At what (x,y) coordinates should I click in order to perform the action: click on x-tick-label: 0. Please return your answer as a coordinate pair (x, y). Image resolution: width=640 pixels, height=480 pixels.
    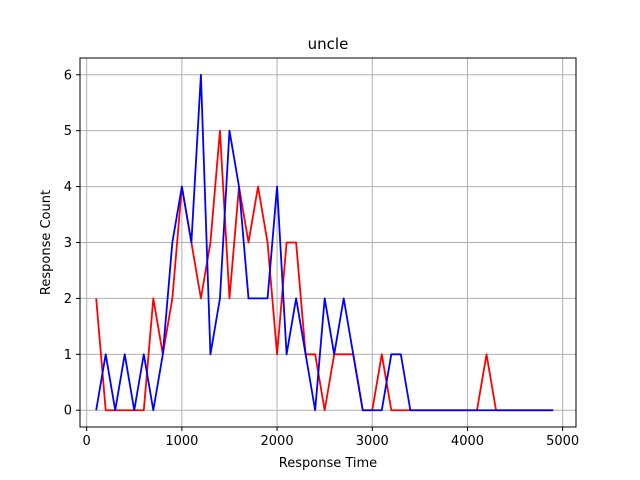
    Looking at the image, I should click on (87, 441).